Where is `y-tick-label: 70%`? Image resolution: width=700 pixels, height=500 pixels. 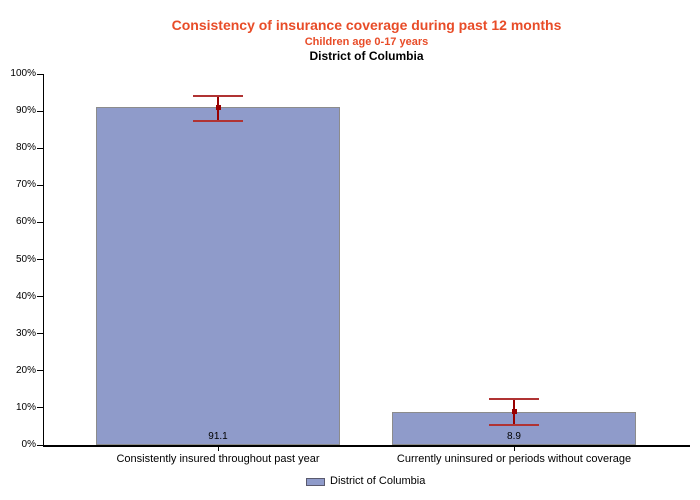
y-tick-label: 70% is located at coordinates (25, 185).